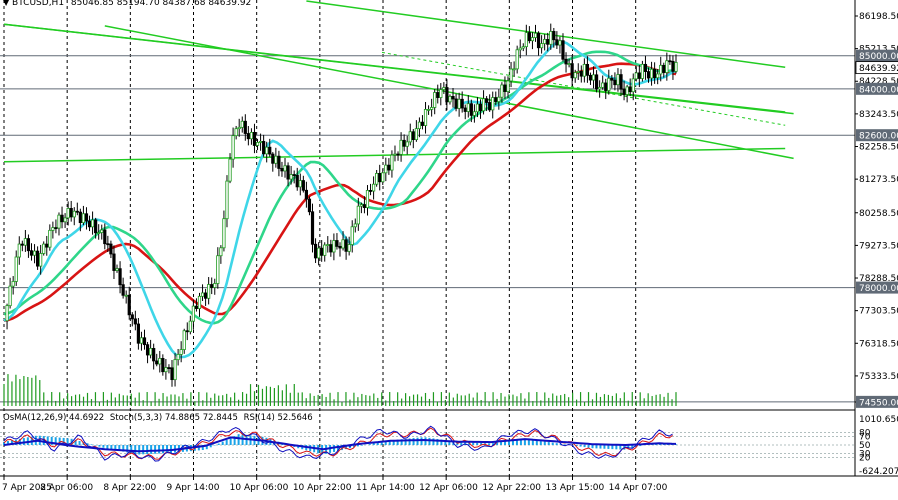 This screenshot has width=898, height=500. I want to click on price-level-label: 82600.00, so click(878, 137).